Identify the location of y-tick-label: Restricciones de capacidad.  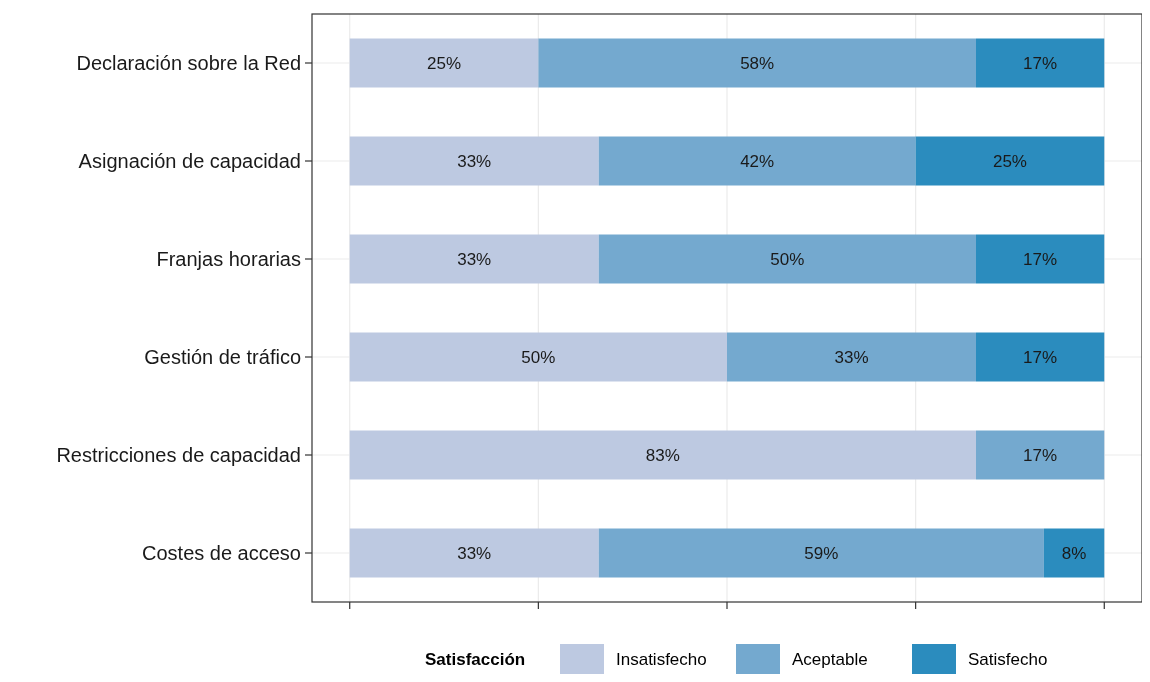
(178, 455).